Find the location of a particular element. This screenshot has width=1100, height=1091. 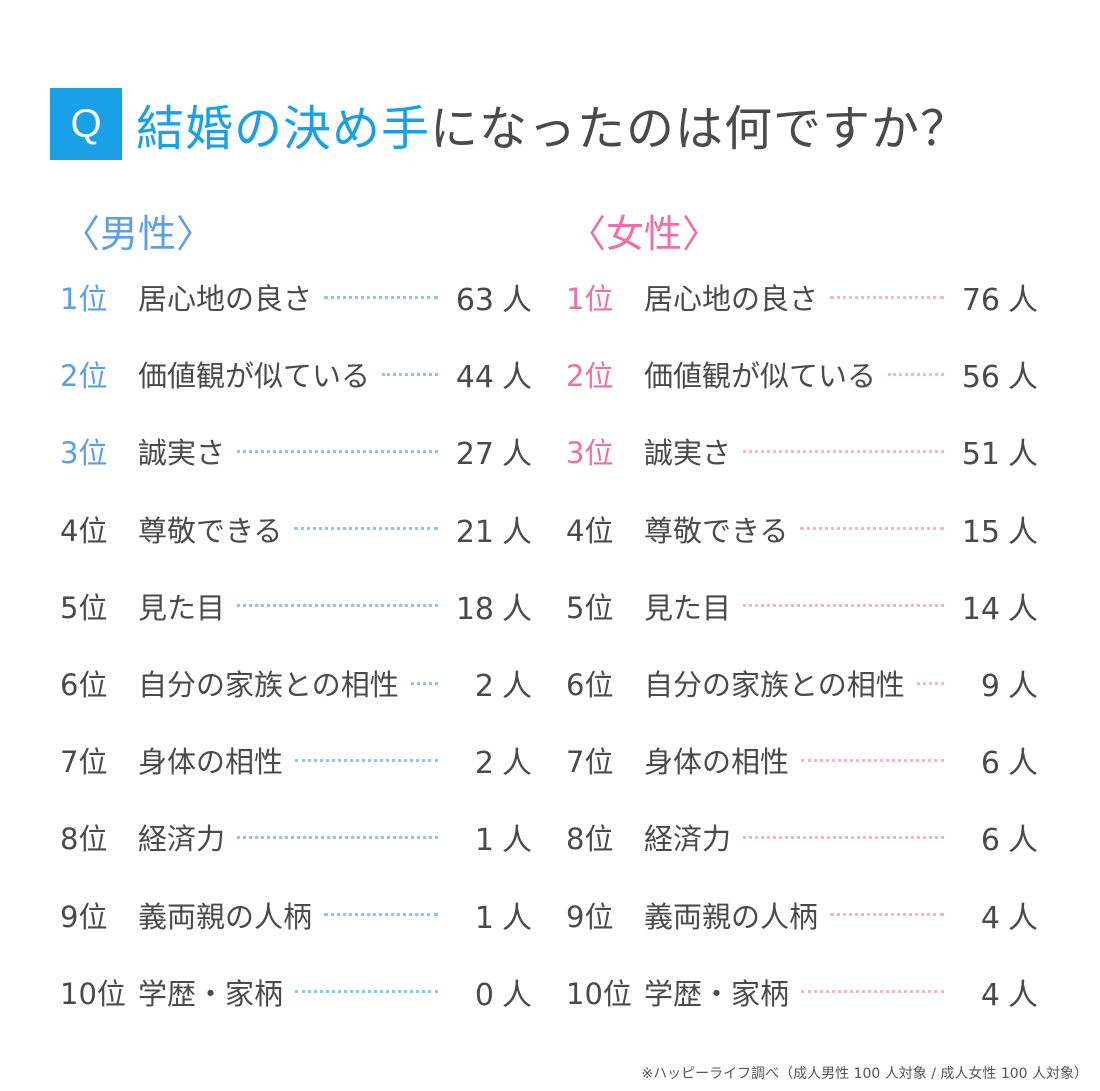

male-rank-value: 27 is located at coordinates (474, 455).